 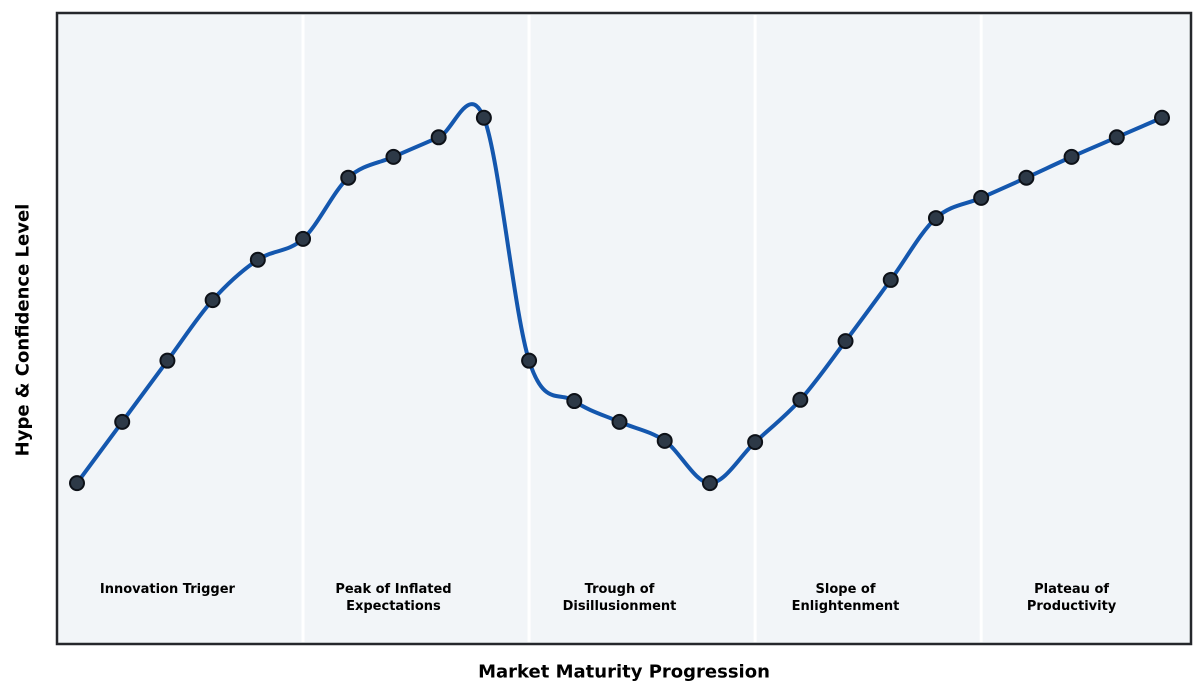 I want to click on phase-label-plateau-of-productivity: Plateau of Productivity, so click(x=1071, y=598).